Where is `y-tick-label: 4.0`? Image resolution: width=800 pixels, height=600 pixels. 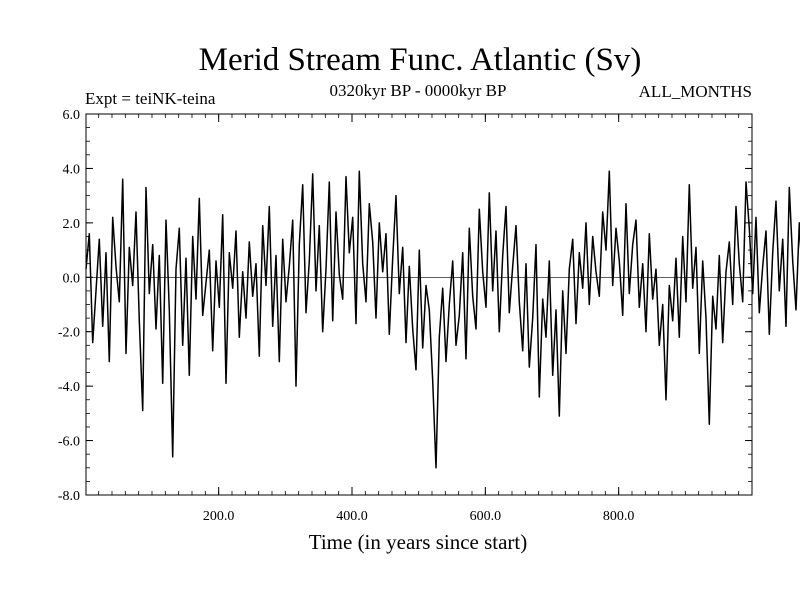 y-tick-label: 4.0 is located at coordinates (72, 169).